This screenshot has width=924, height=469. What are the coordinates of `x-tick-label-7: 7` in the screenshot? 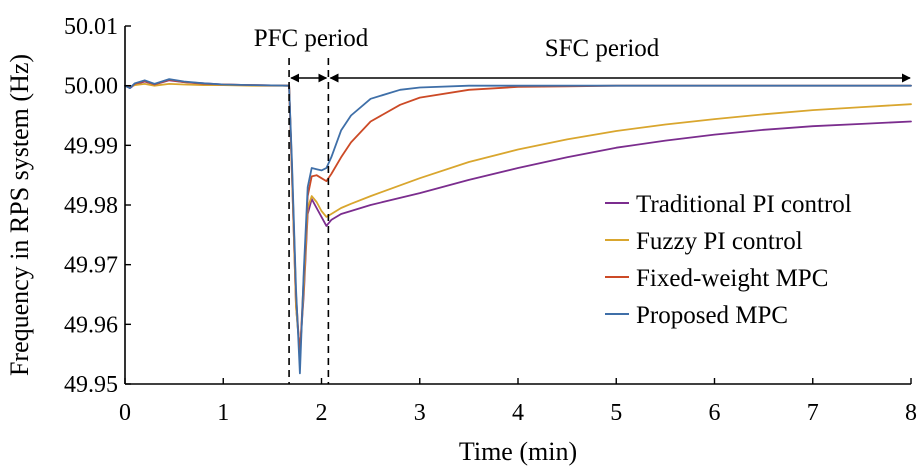 It's located at (813, 413).